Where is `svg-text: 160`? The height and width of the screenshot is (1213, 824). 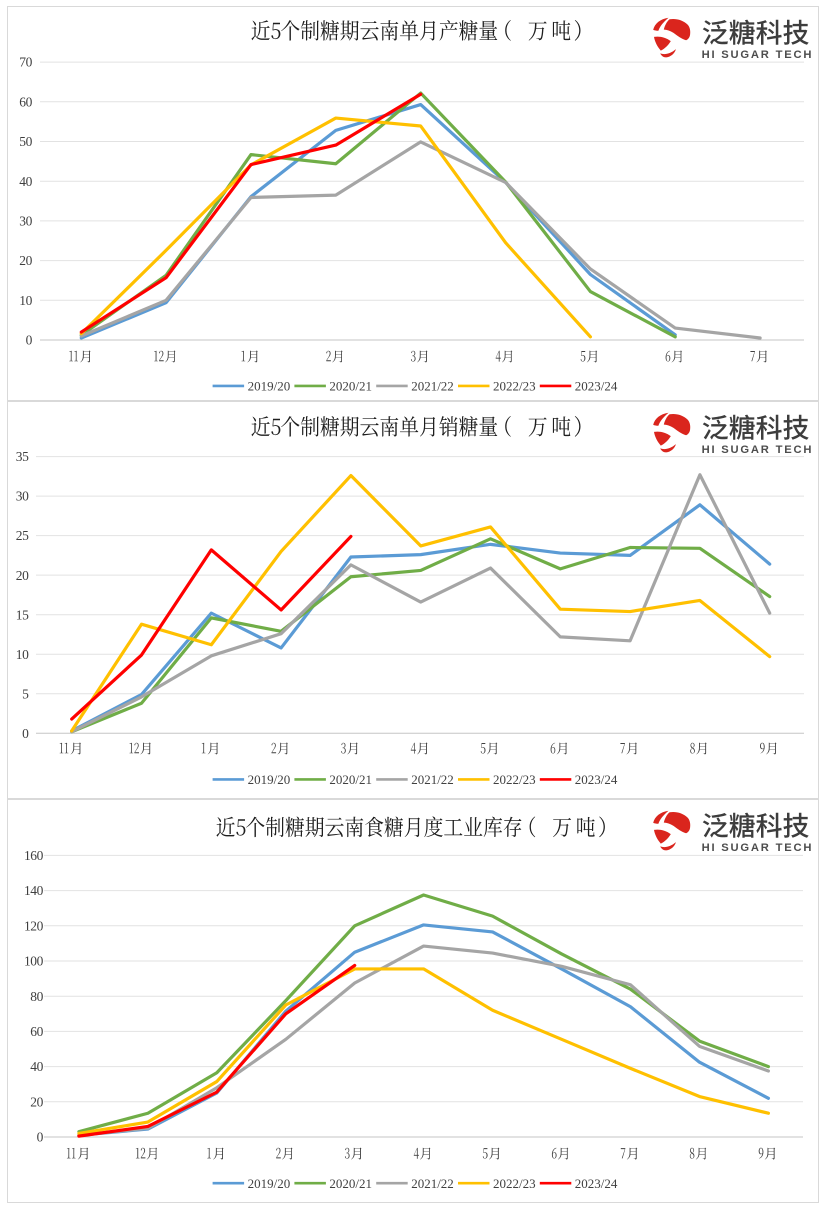
svg-text: 160 is located at coordinates (34, 855).